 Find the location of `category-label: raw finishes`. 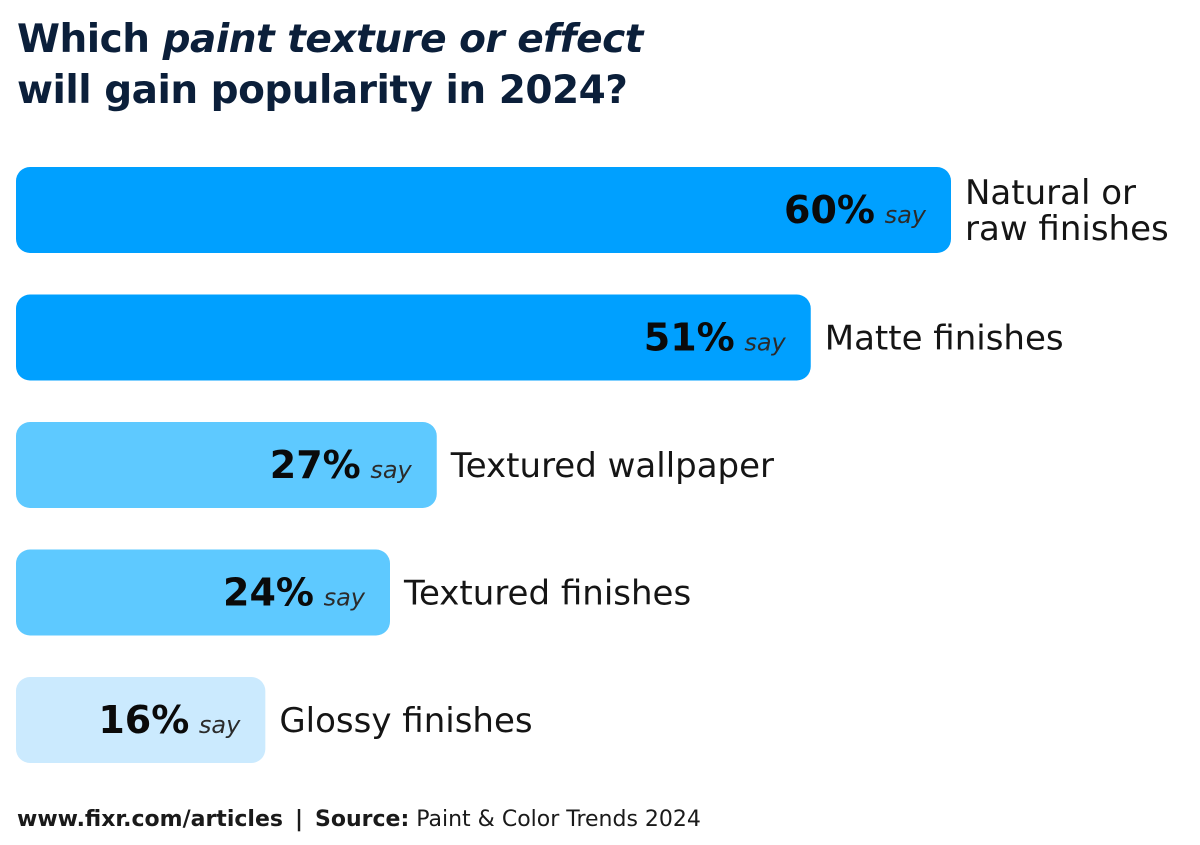

category-label: raw finishes is located at coordinates (1067, 229).